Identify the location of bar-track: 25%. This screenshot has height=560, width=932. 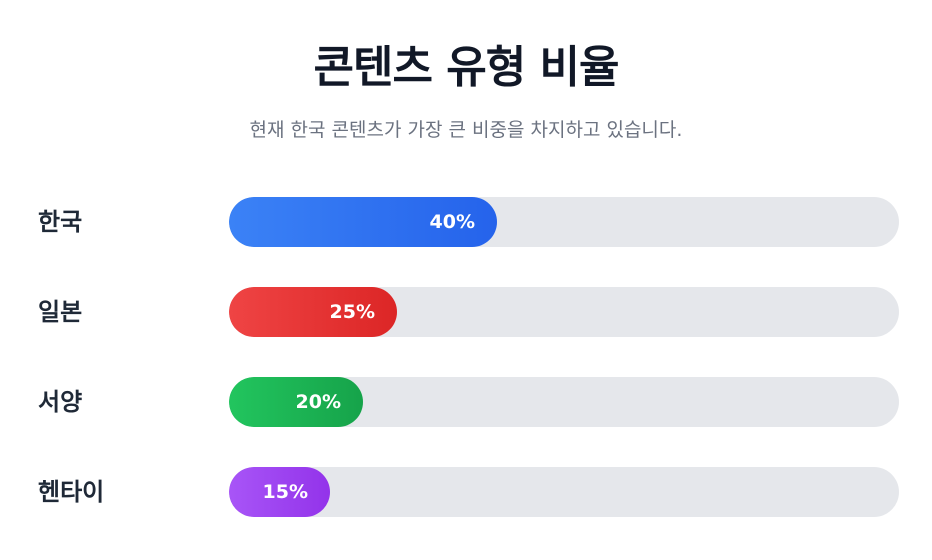
(564, 312).